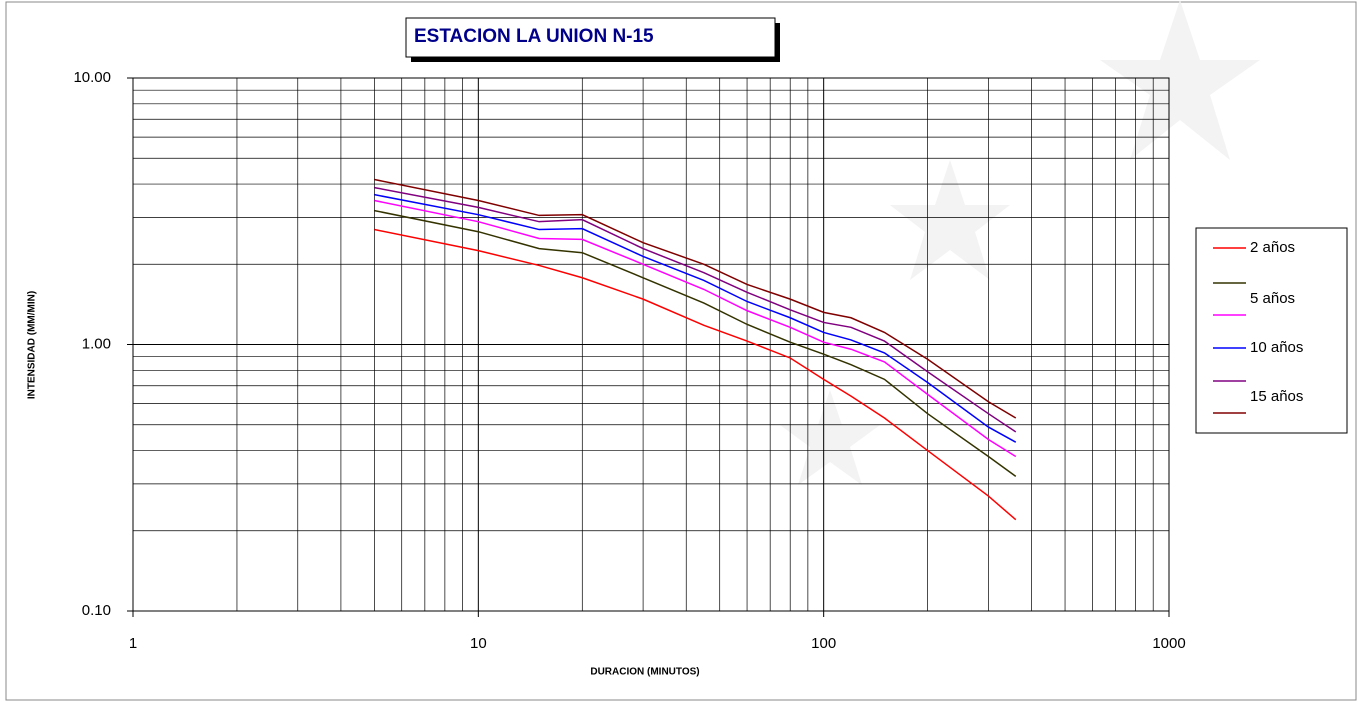 This screenshot has height=702, width=1363. What do you see at coordinates (1276, 347) in the screenshot?
I see `legend-label: 10 años` at bounding box center [1276, 347].